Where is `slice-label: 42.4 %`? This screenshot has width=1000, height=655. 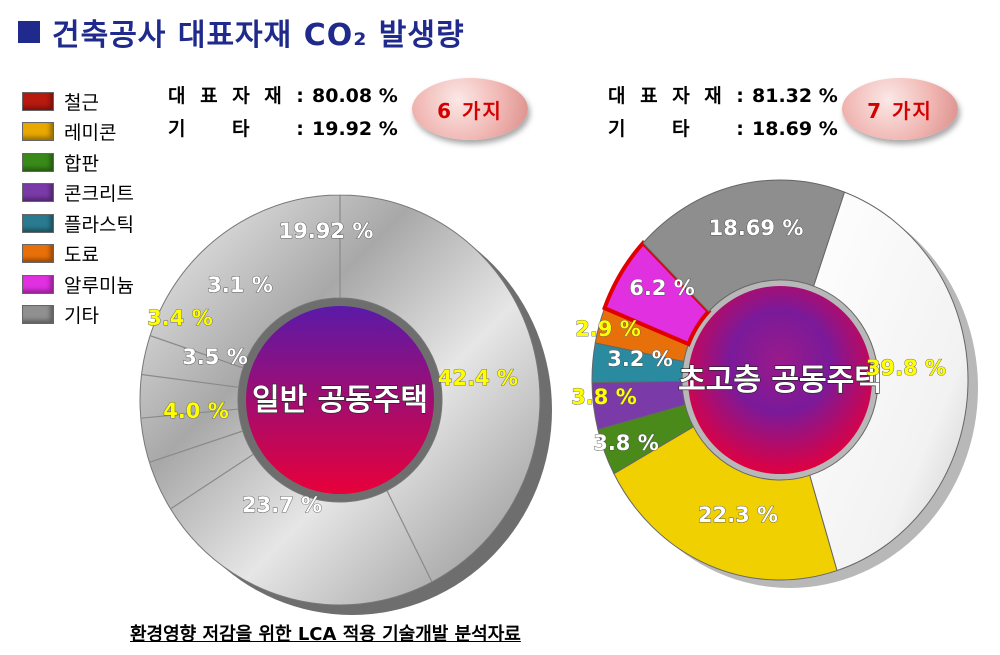
slice-label: 42.4 % is located at coordinates (478, 378).